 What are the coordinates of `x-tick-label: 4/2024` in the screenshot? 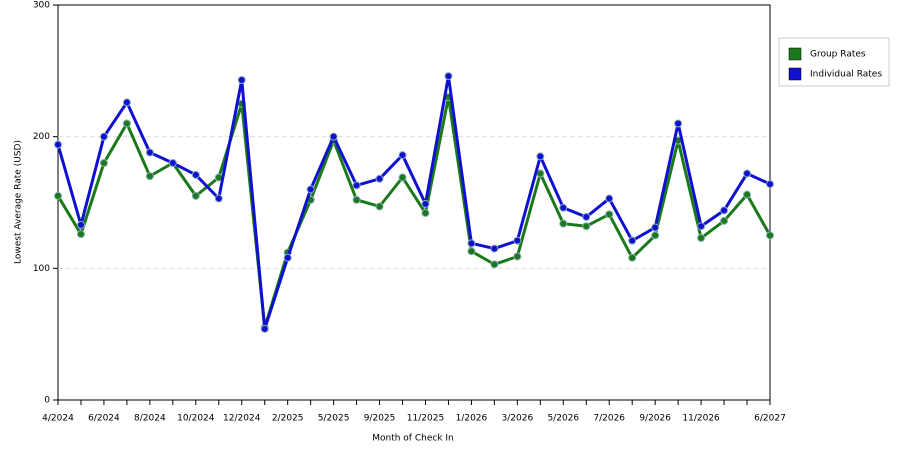 It's located at (58, 419).